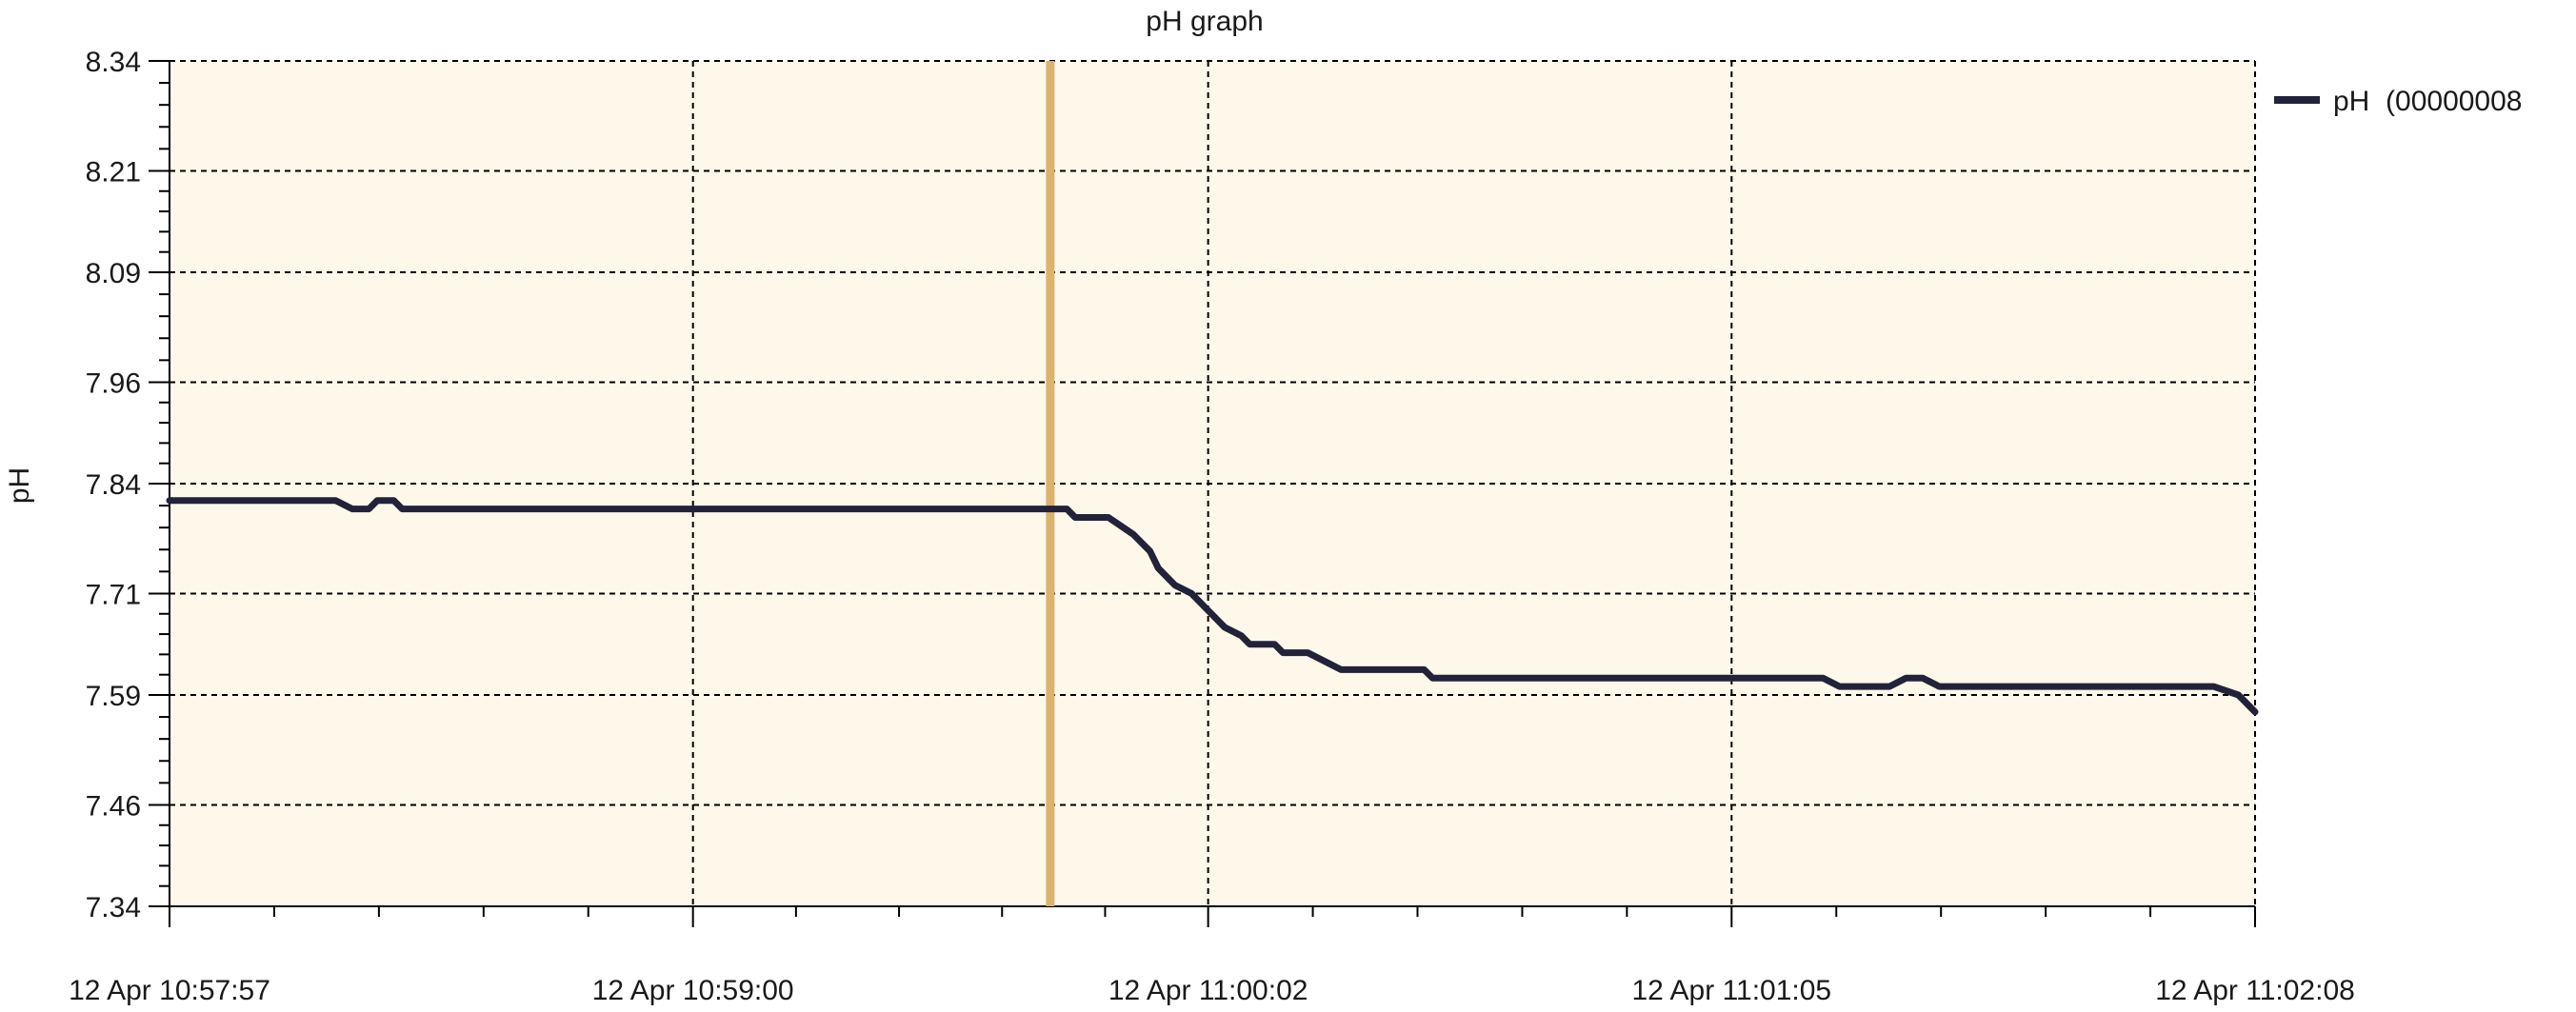  What do you see at coordinates (114, 908) in the screenshot?
I see `y-tick-label: 7.34` at bounding box center [114, 908].